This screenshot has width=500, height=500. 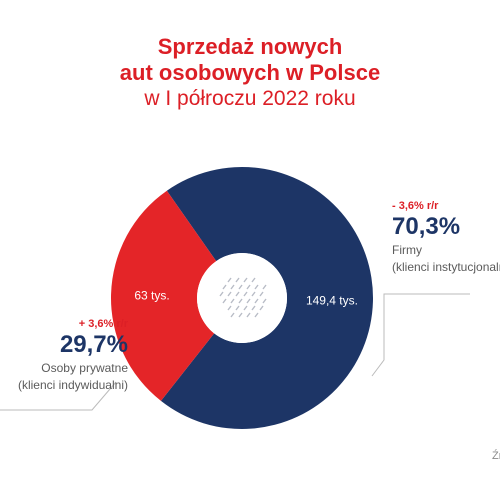 I want to click on slice-value-label-0: 149,4 tys., so click(x=332, y=301).